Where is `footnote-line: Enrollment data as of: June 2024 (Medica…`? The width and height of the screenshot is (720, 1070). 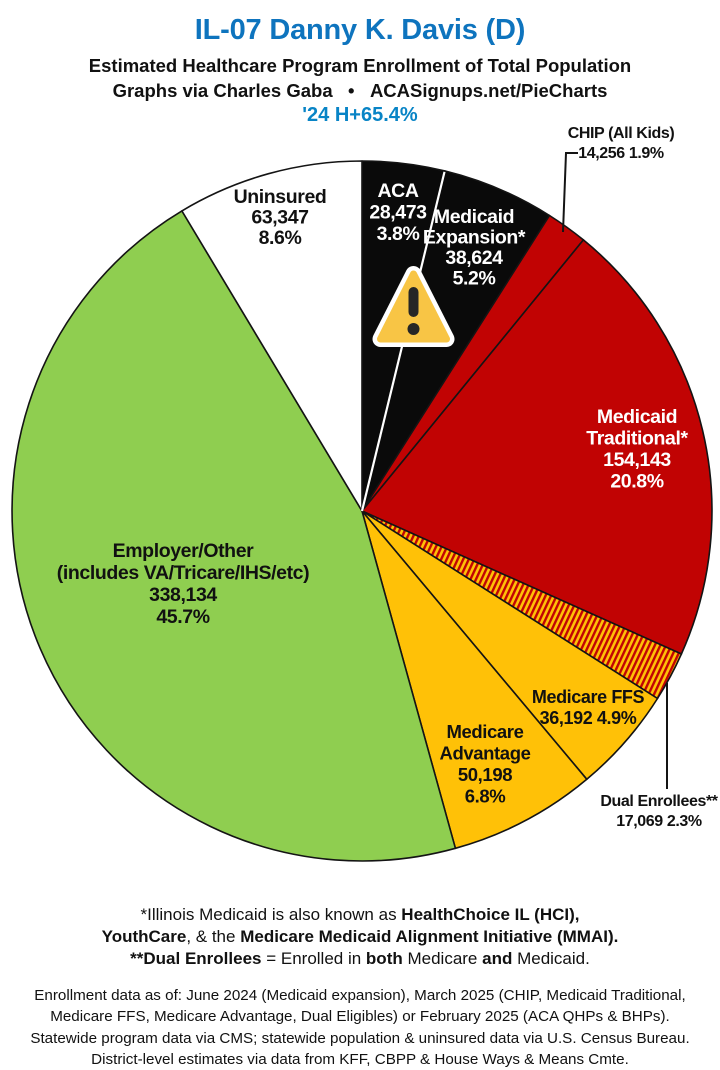
footnote-line: Enrollment data as of: June 2024 (Medica… is located at coordinates (360, 995).